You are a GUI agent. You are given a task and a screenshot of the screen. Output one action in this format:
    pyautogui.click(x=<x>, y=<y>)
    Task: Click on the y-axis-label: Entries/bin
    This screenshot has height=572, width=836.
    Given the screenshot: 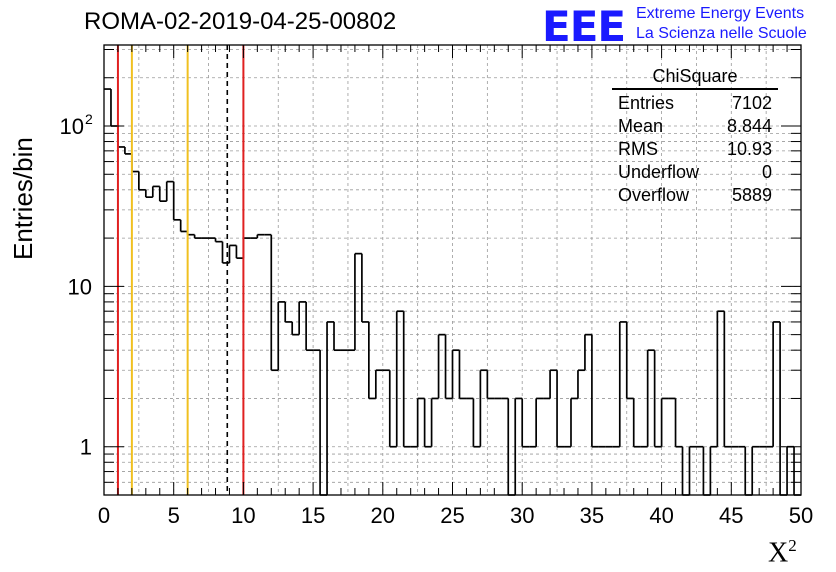 What is the action you would take?
    pyautogui.click(x=23, y=198)
    